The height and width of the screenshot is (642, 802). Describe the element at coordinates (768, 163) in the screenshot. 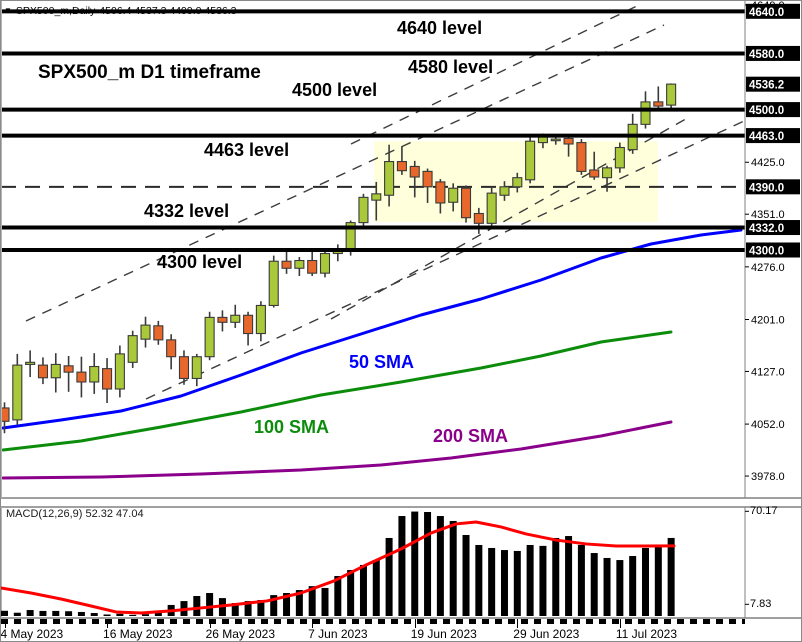

I see `price-tick-label: 4425.0` at that location.